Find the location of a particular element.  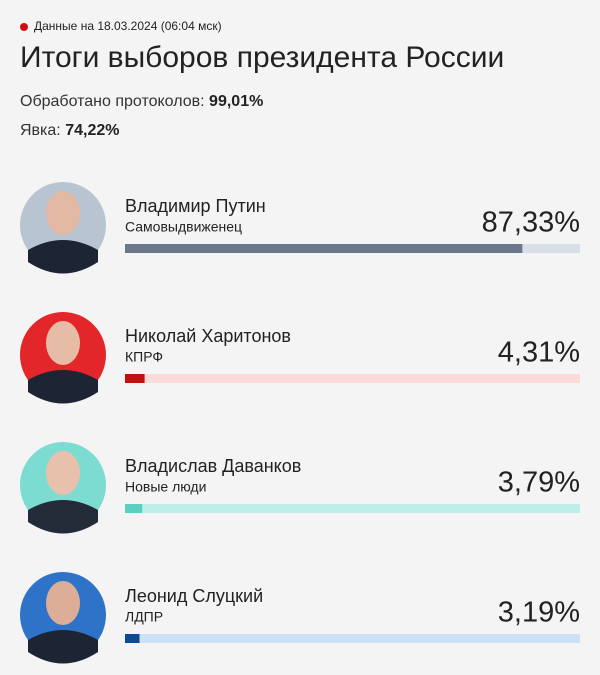

live-dot is located at coordinates (24, 27).